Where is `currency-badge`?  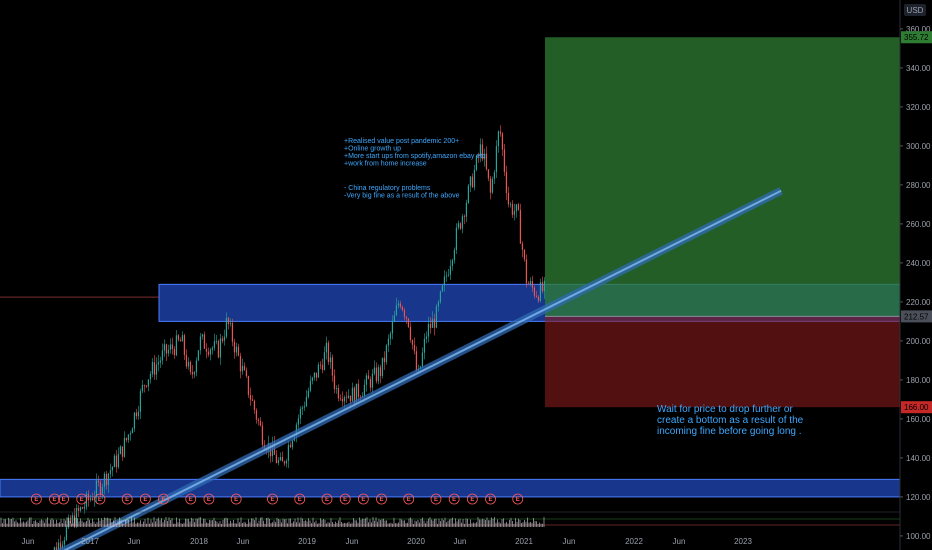 currency-badge is located at coordinates (915, 10).